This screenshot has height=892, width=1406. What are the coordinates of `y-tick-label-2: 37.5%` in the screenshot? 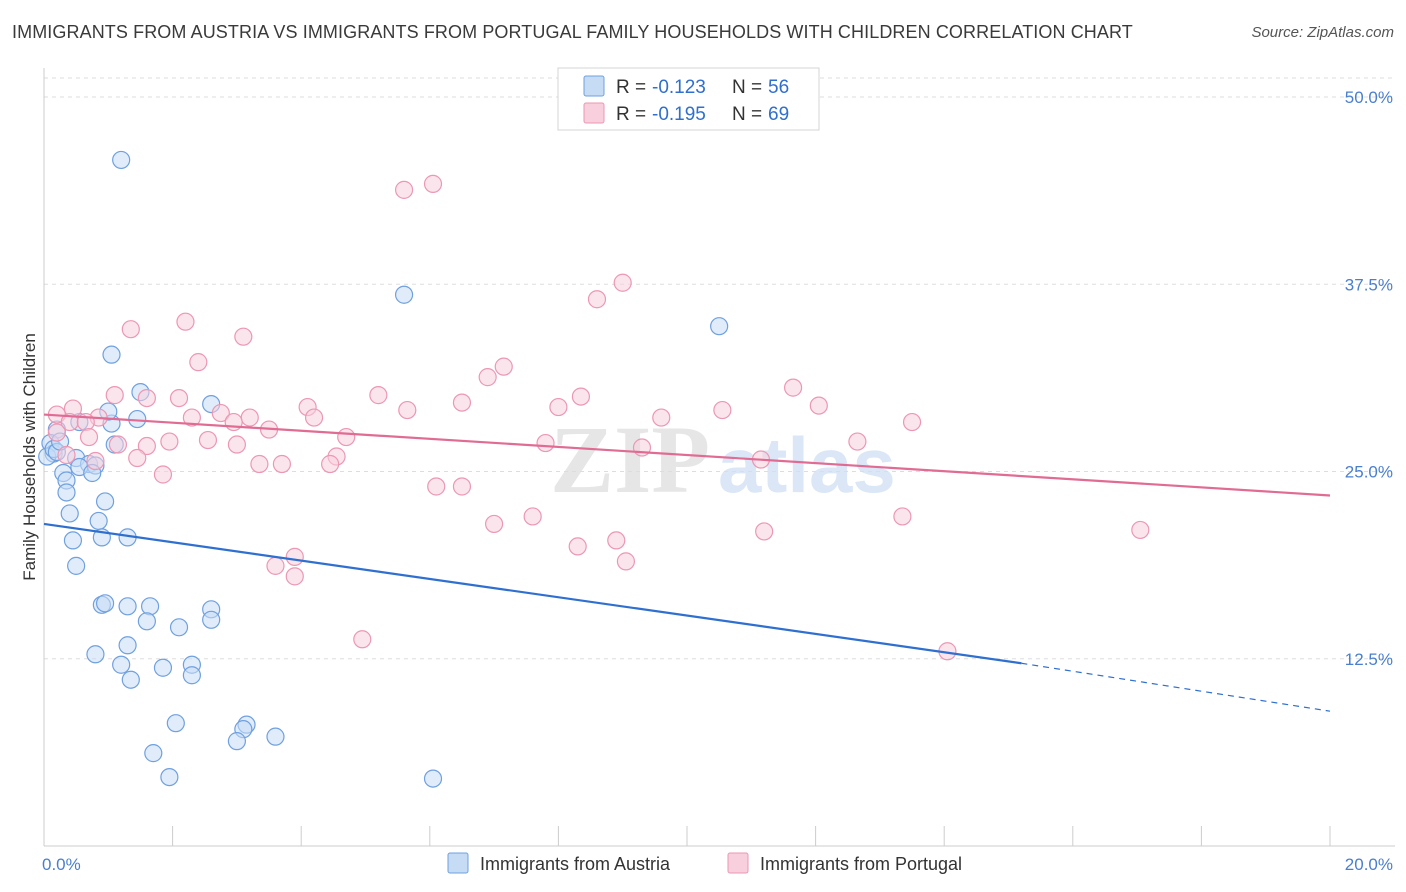 It's located at (1369, 284).